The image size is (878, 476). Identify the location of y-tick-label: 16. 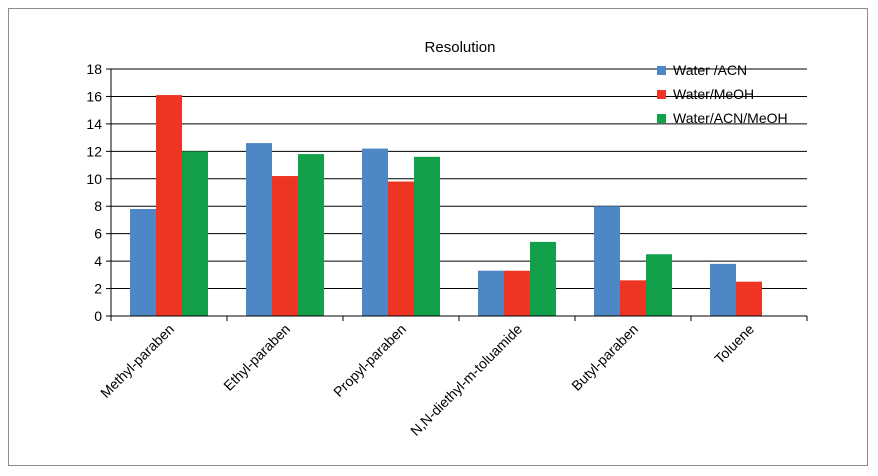
(94, 96).